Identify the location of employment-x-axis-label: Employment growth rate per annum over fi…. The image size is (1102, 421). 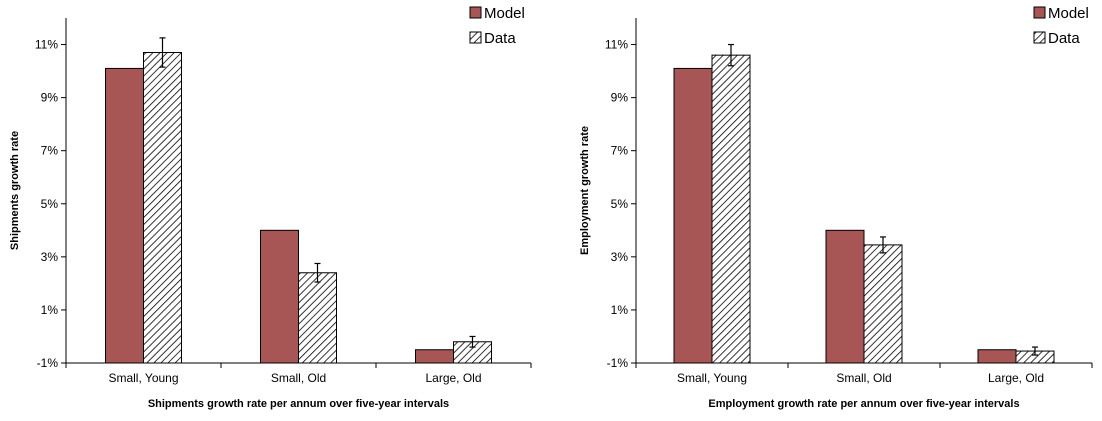
(863, 404).